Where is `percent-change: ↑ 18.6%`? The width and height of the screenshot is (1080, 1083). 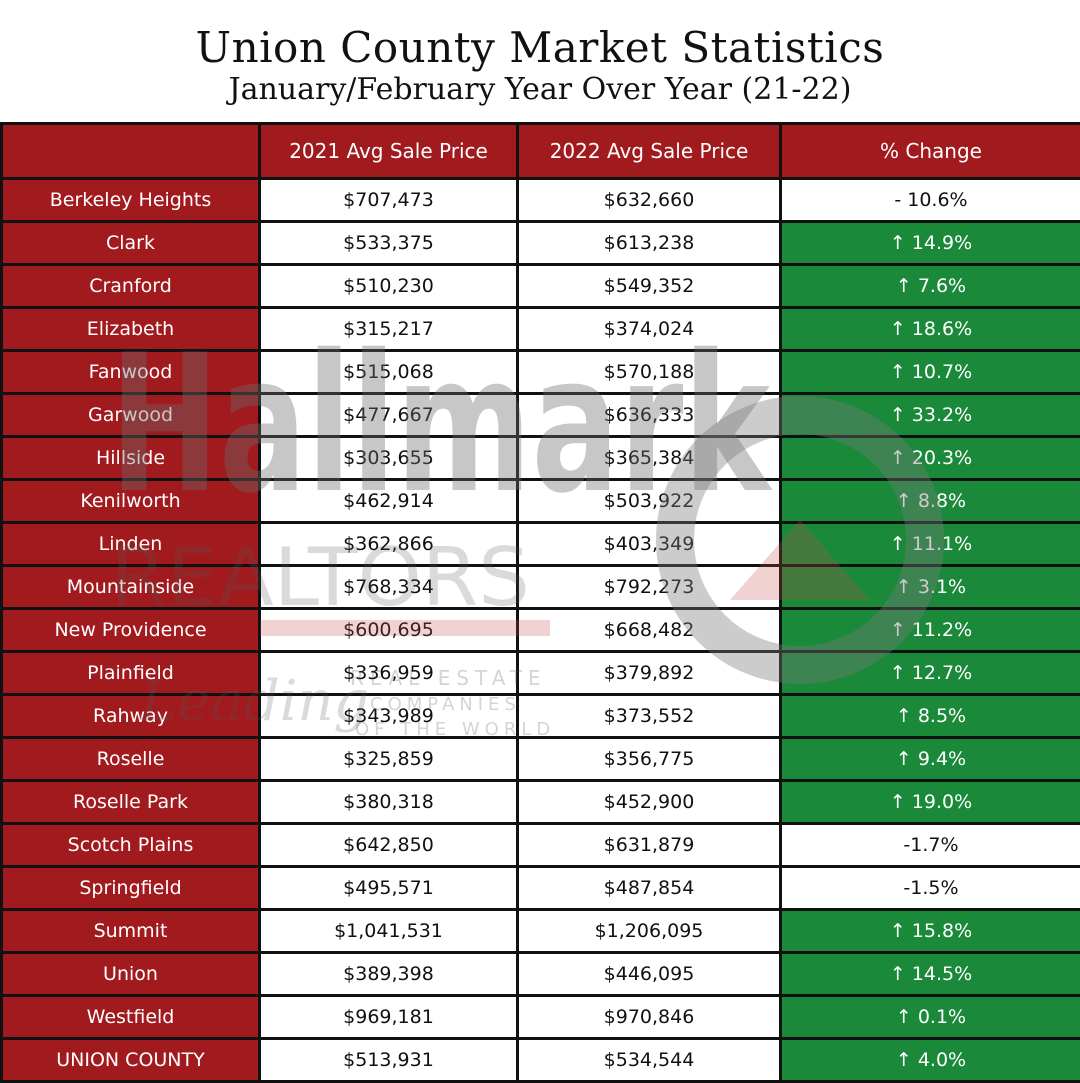
percent-change: ↑ 18.6% is located at coordinates (930, 329).